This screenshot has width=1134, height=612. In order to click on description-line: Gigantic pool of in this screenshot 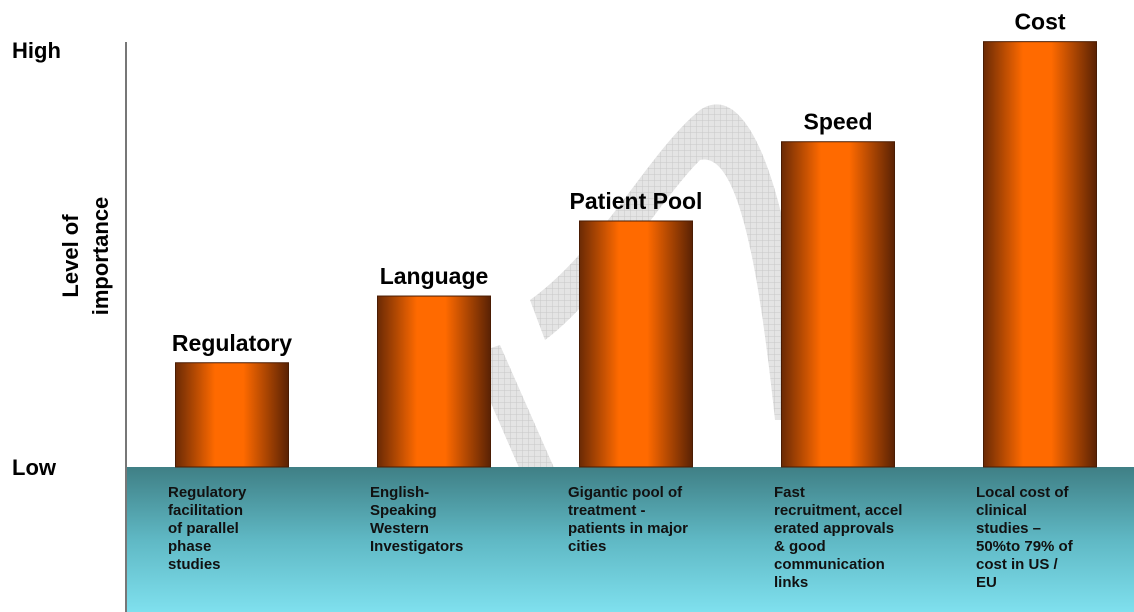, I will do `click(625, 492)`.